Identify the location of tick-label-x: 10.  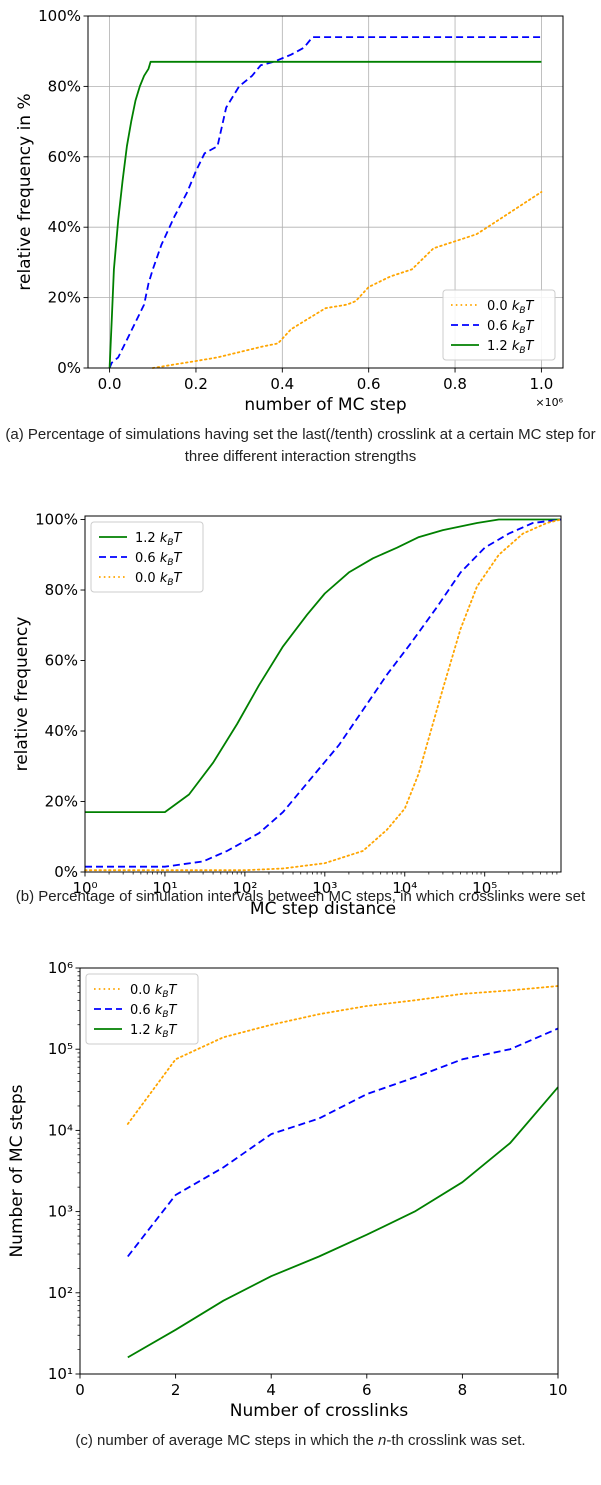
(557, 1390).